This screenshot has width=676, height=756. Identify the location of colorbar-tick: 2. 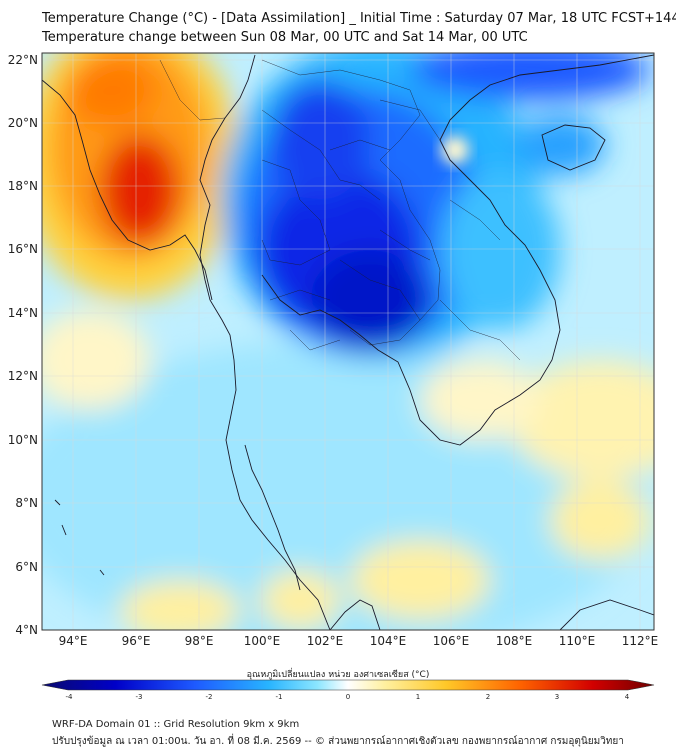
(488, 697).